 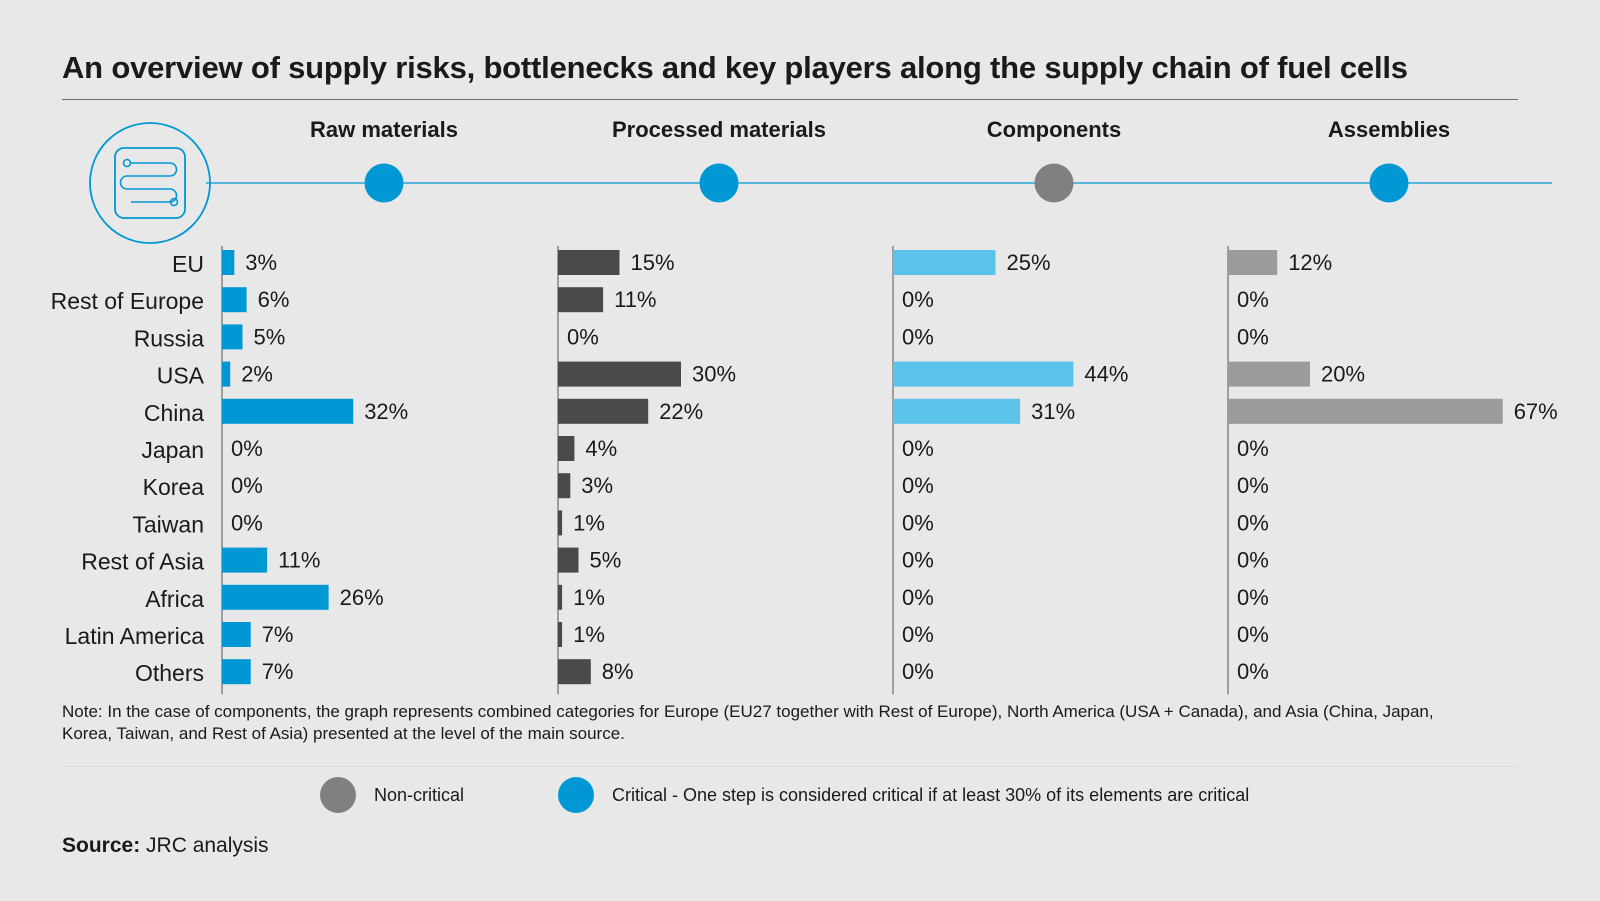 What do you see at coordinates (1029, 262) in the screenshot?
I see `value-label-components-eu: 25%` at bounding box center [1029, 262].